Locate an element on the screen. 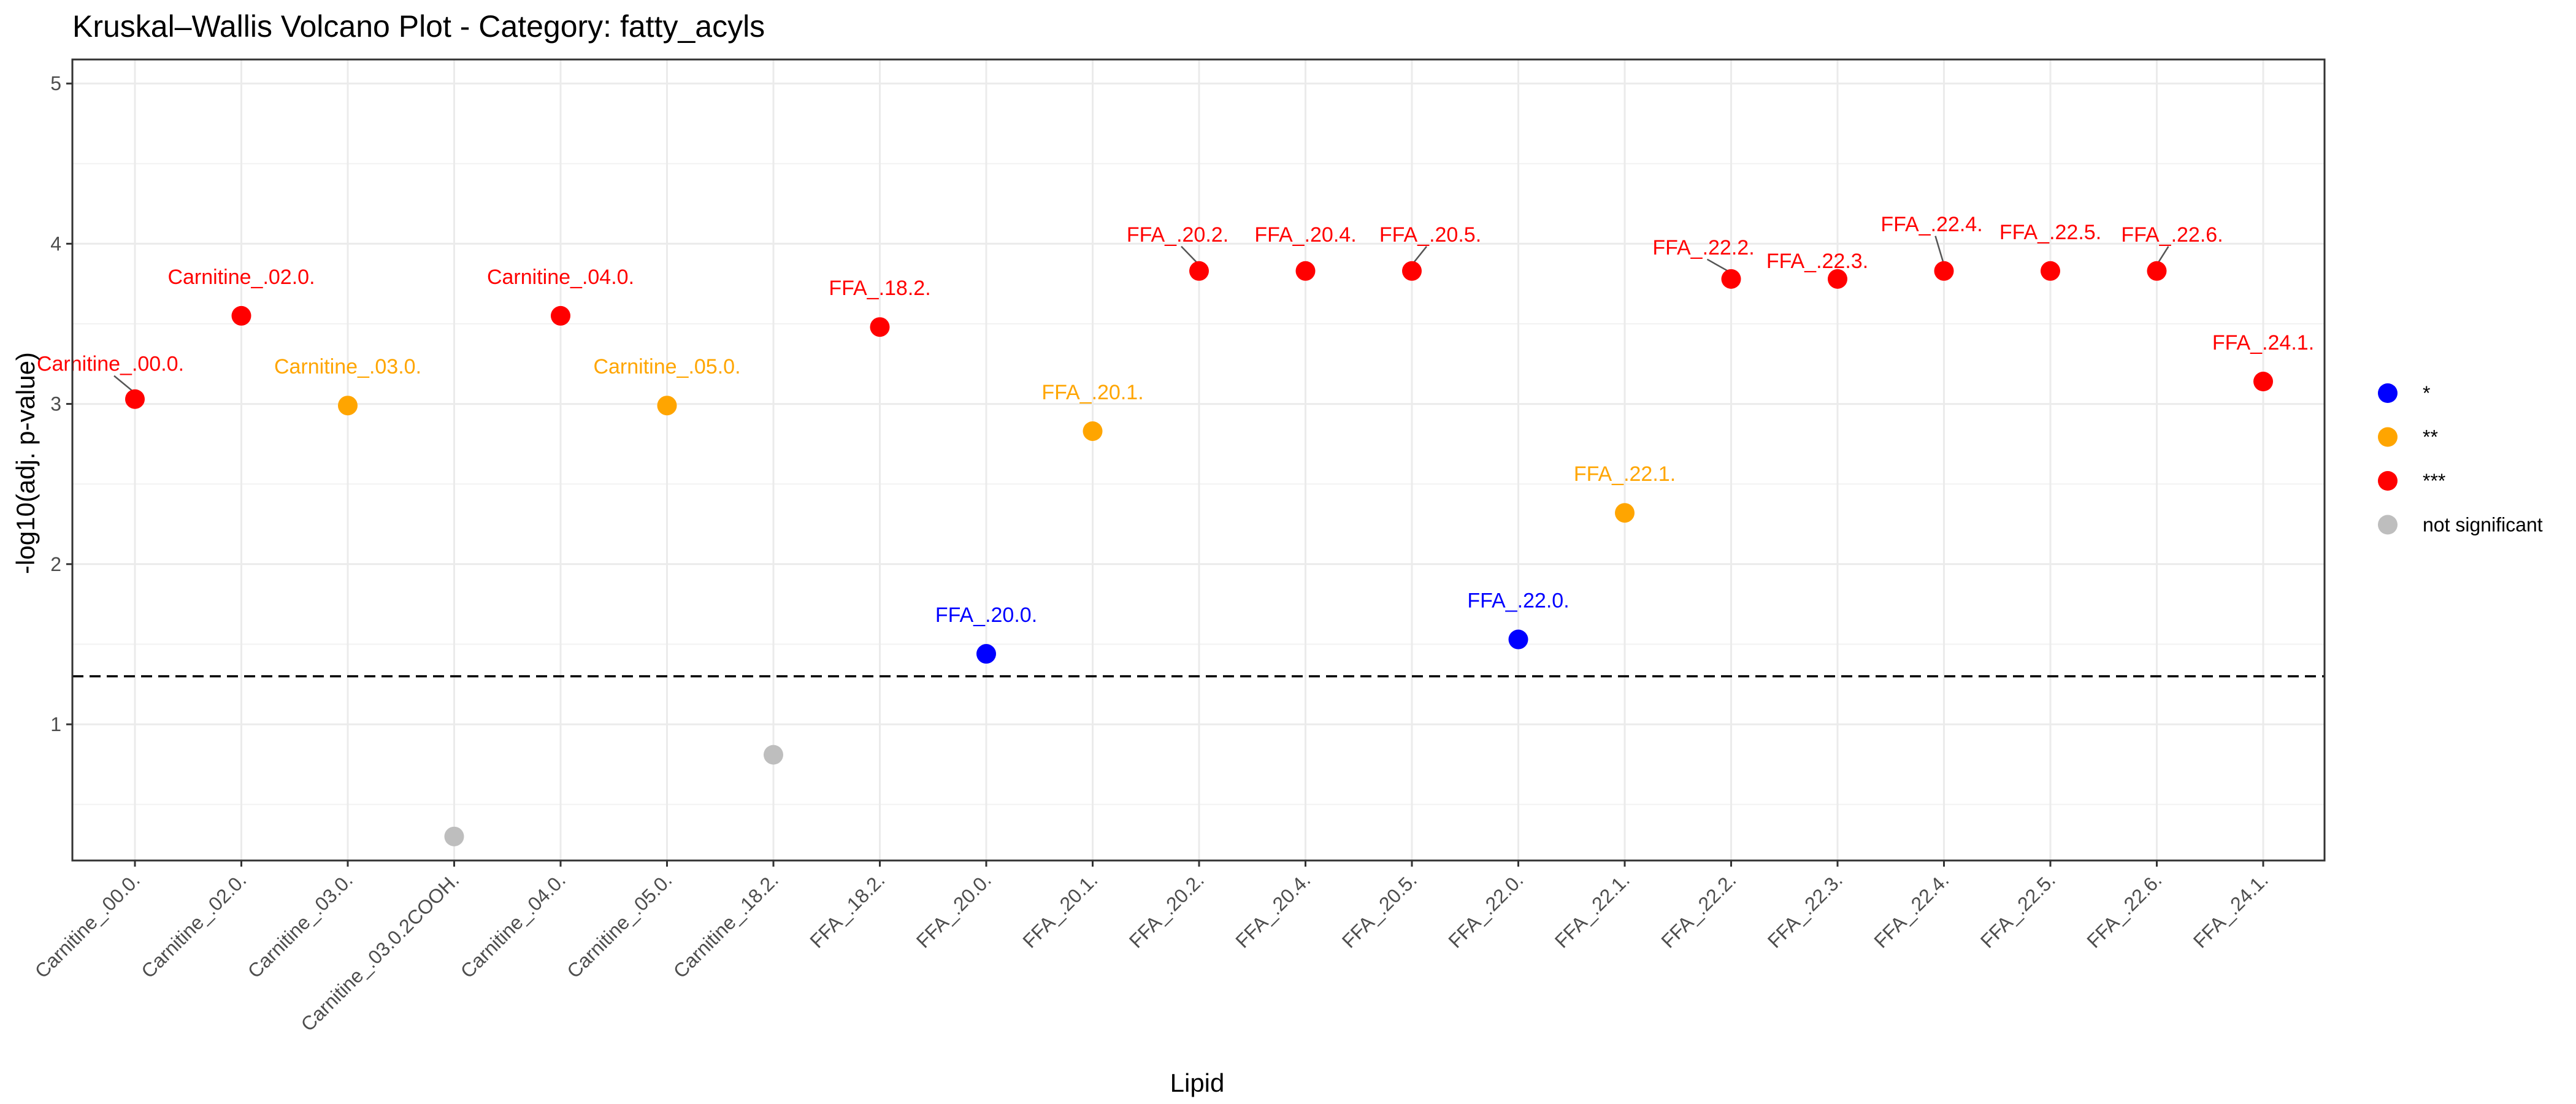 This screenshot has width=2576, height=1104. x-tick-label: FFA_.20.1. is located at coordinates (1060, 910).